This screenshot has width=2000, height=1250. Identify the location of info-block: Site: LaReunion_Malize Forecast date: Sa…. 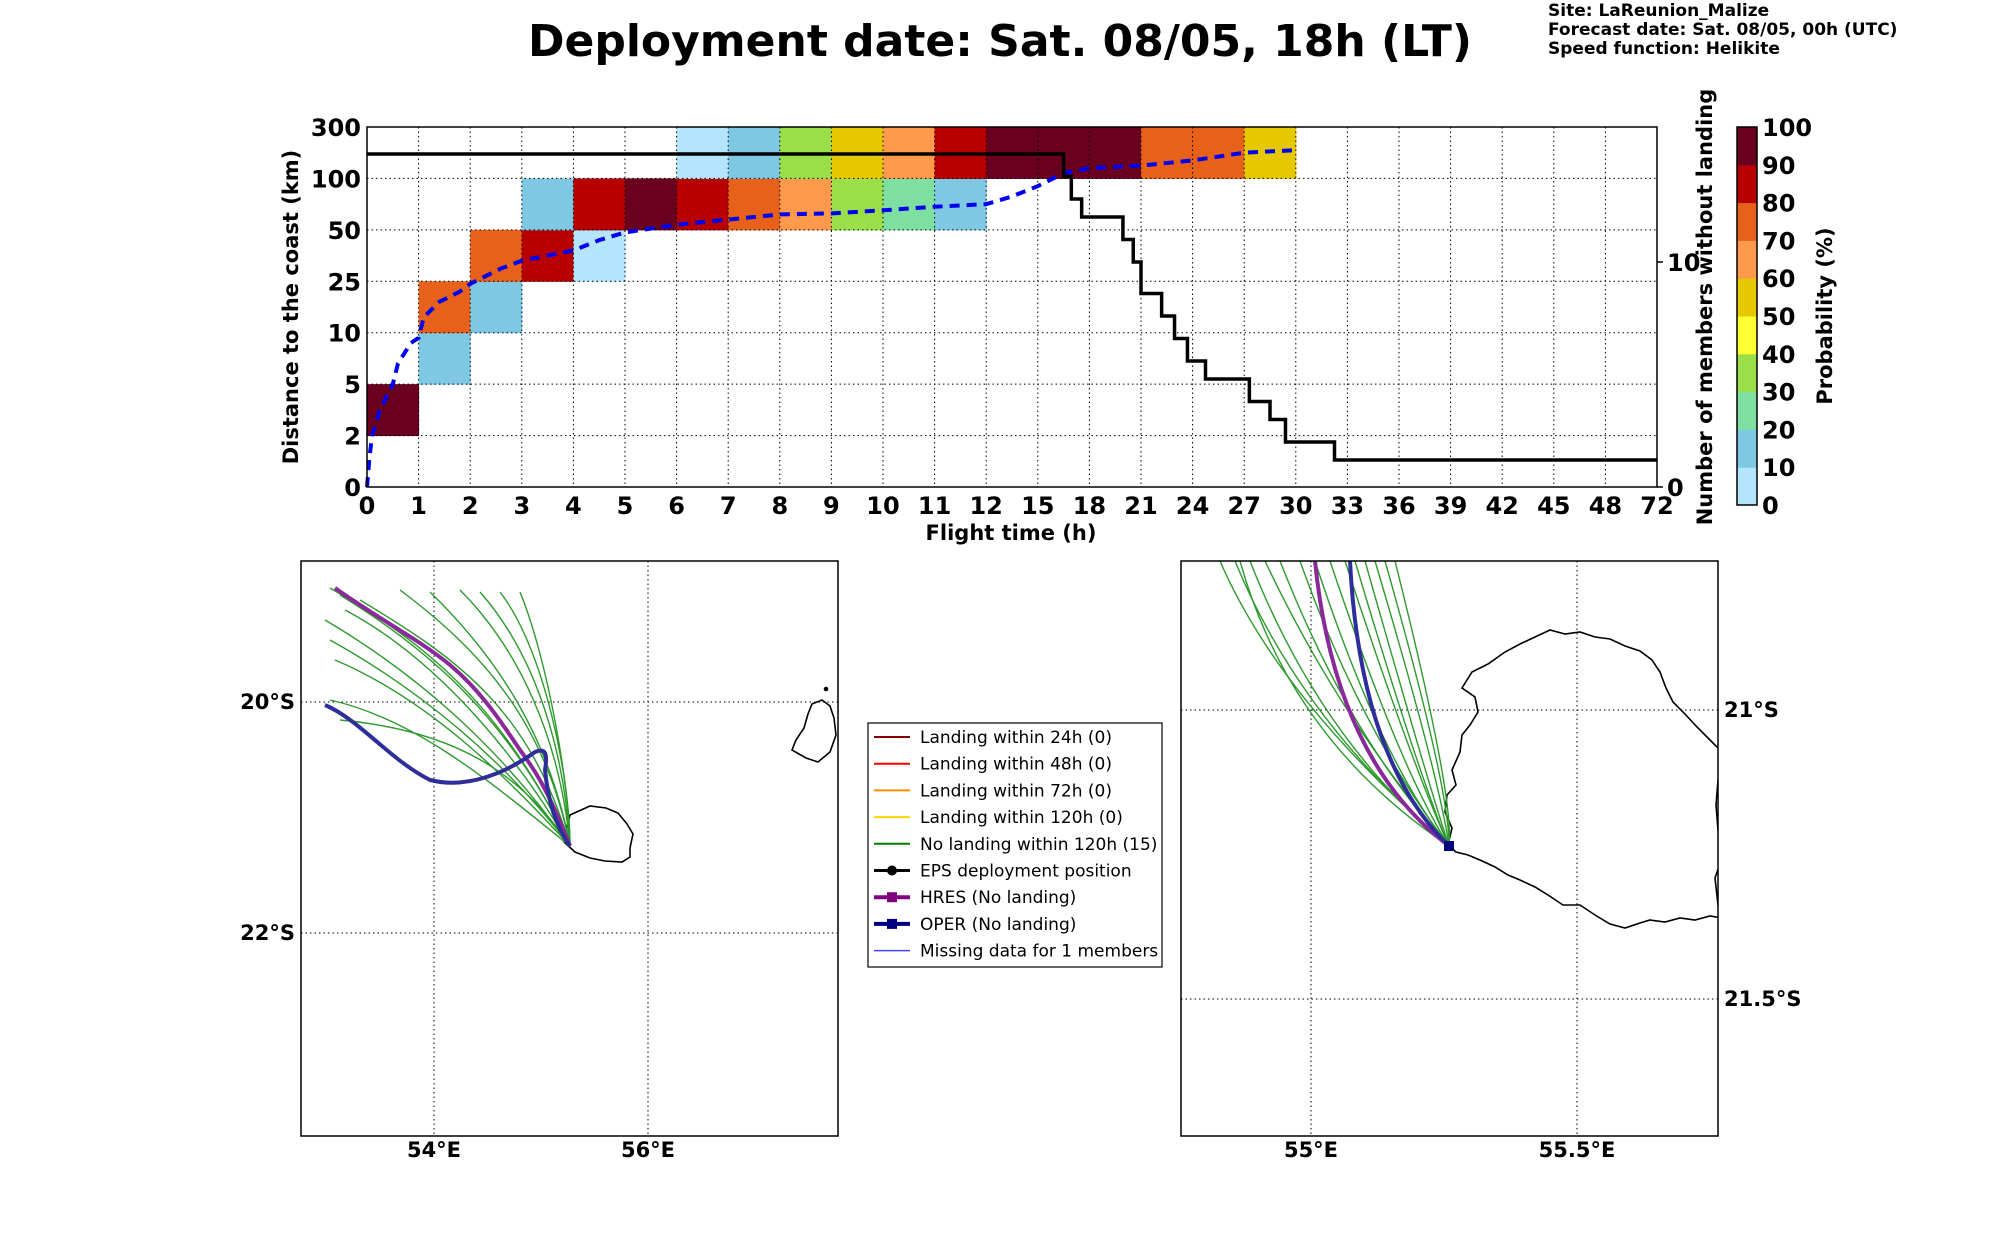
(1722, 30).